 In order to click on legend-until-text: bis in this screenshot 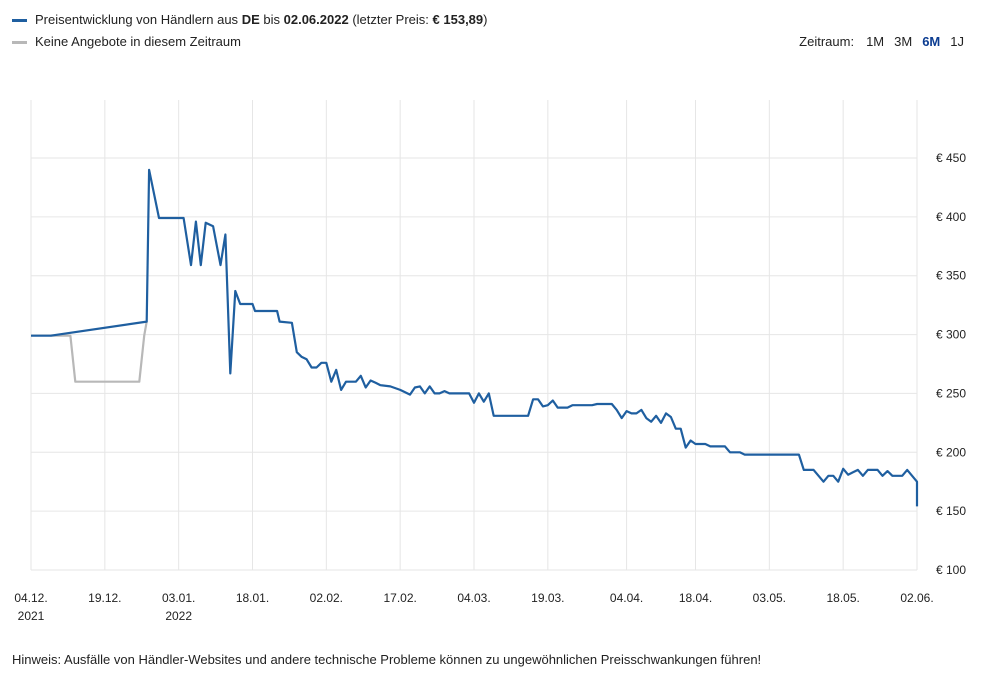, I will do `click(271, 19)`.